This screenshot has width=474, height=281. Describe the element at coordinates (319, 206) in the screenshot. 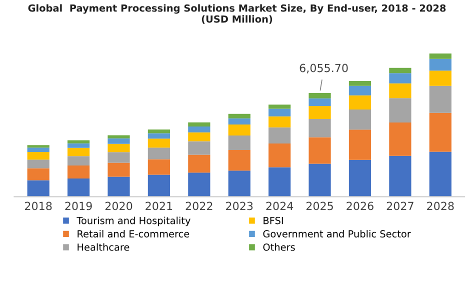

I see `x-tick-label: 2025` at that location.